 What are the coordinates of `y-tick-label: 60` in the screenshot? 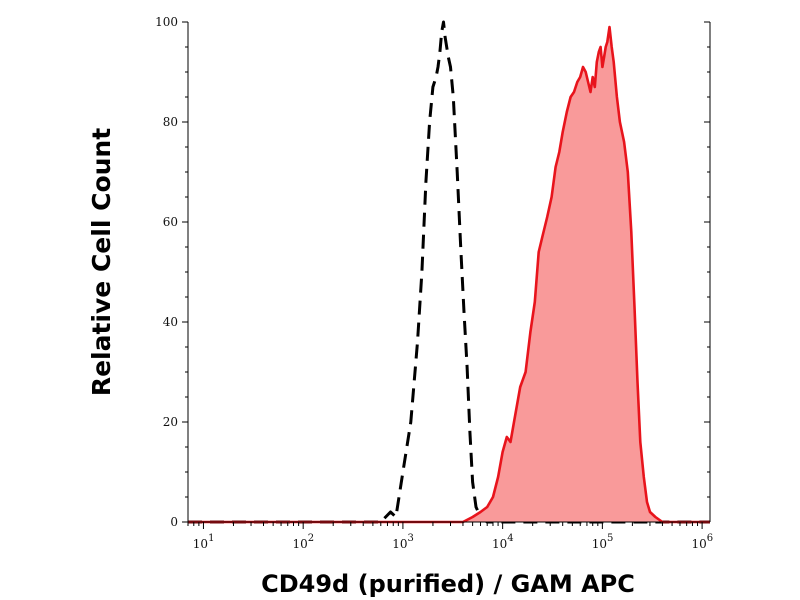 It's located at (170, 222).